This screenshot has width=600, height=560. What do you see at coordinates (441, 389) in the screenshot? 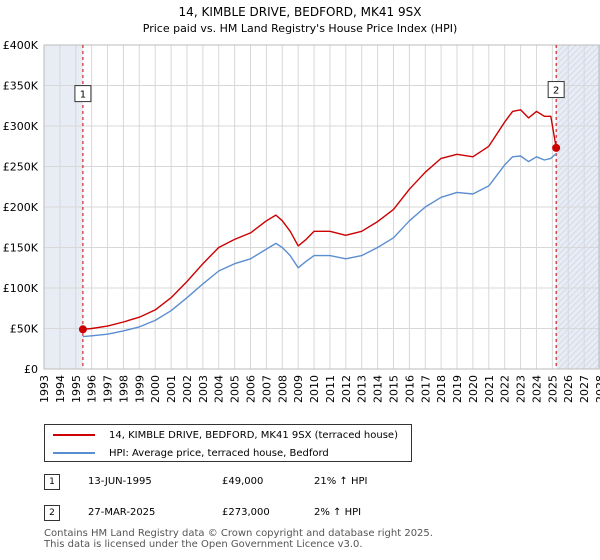
I see `x-tick-label: 2018` at bounding box center [441, 389].